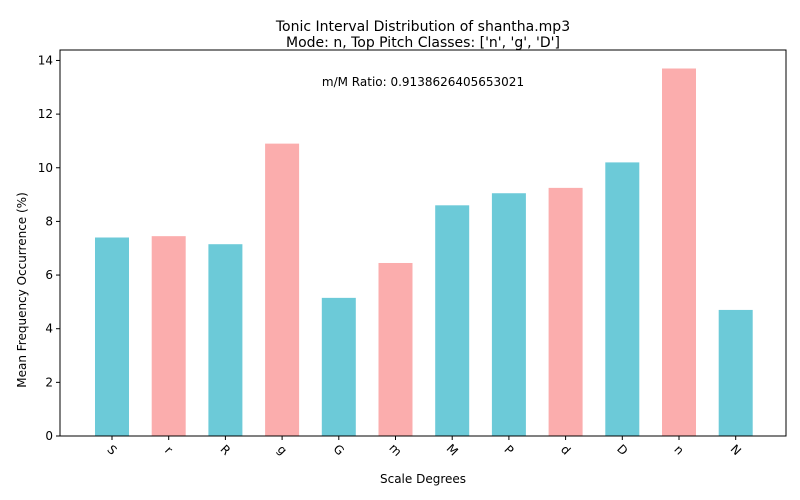 This screenshot has width=800, height=500. Describe the element at coordinates (168, 336) in the screenshot. I see `bar-r` at that location.